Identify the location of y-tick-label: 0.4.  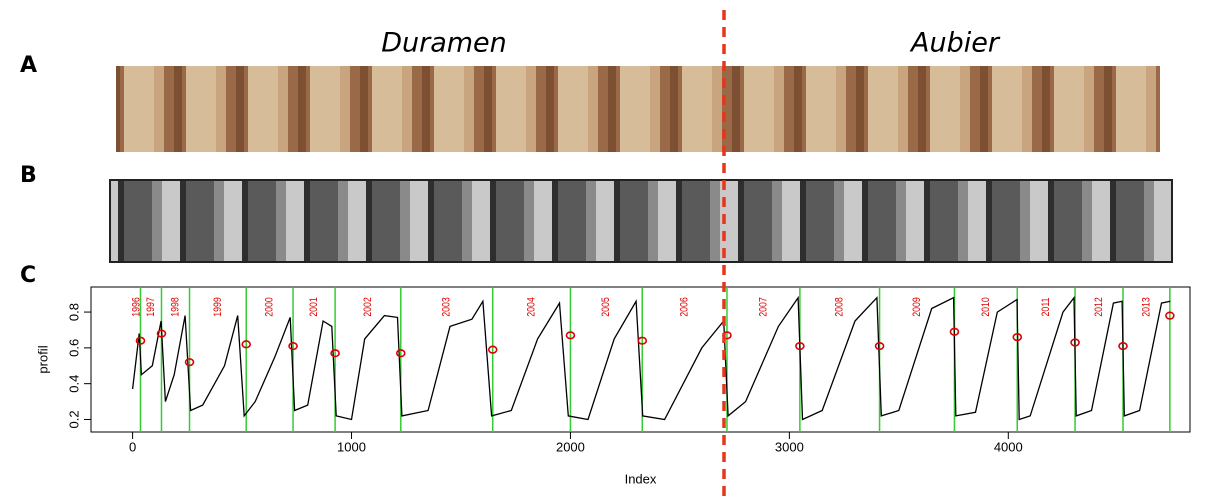
(73, 384).